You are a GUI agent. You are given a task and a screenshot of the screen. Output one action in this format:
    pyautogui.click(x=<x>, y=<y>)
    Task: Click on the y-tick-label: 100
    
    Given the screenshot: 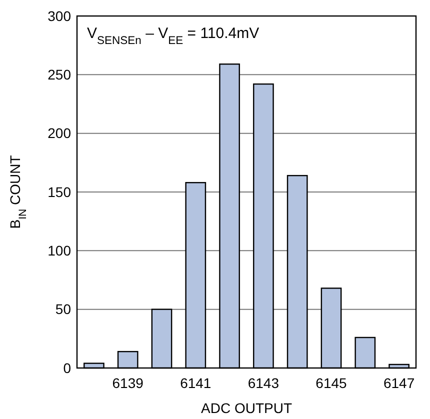 What is the action you would take?
    pyautogui.click(x=60, y=250)
    